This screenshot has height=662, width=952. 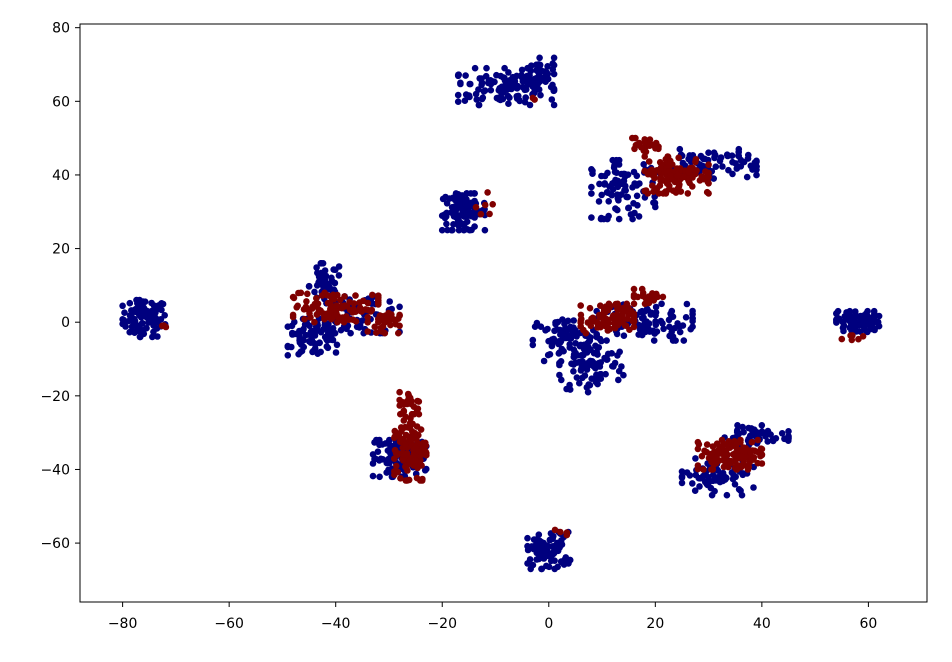 What do you see at coordinates (655, 624) in the screenshot?
I see `x-tick-label: 20` at bounding box center [655, 624].